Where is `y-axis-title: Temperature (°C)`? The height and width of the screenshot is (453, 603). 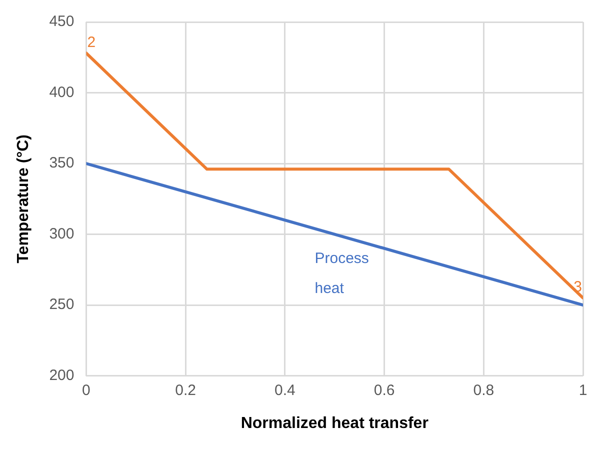
y-axis-title: Temperature (°C) is located at coordinates (23, 199).